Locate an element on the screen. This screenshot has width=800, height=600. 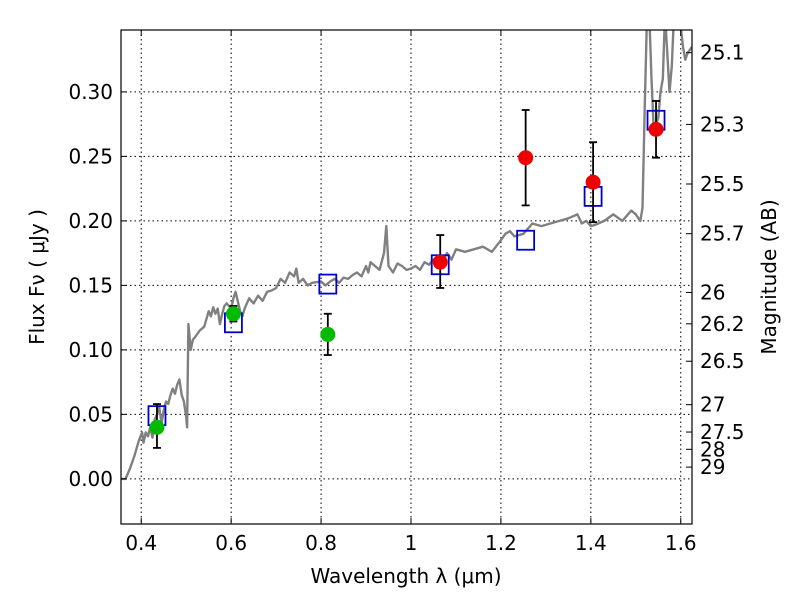
y2-tick-label: 27.5 is located at coordinates (722, 432).